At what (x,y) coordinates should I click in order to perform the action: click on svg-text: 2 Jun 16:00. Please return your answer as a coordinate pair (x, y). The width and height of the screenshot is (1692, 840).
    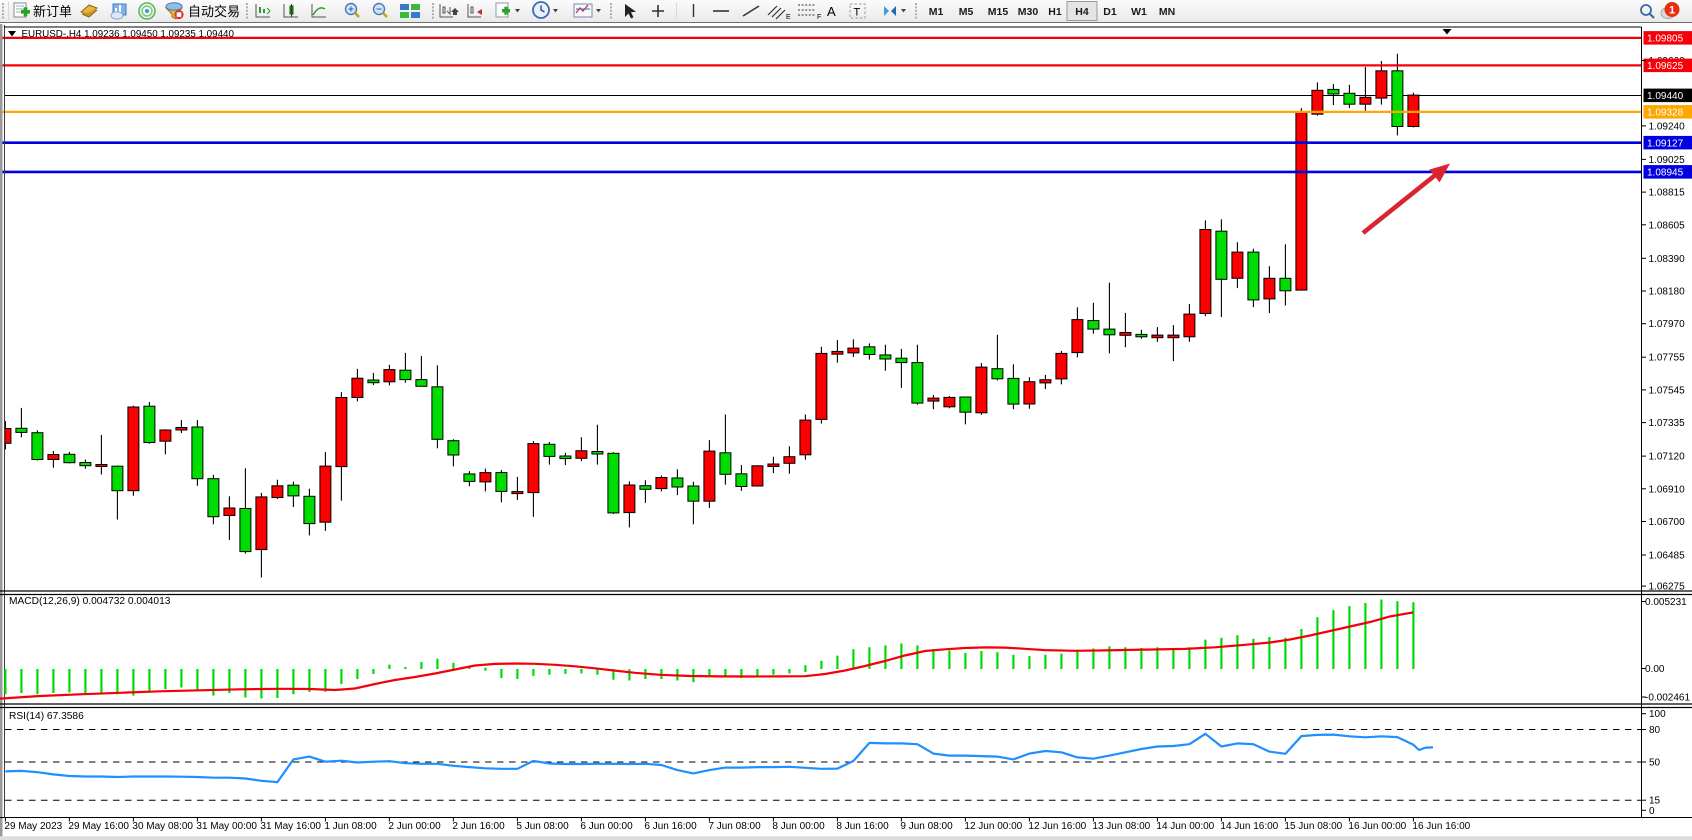
    Looking at the image, I should click on (478, 826).